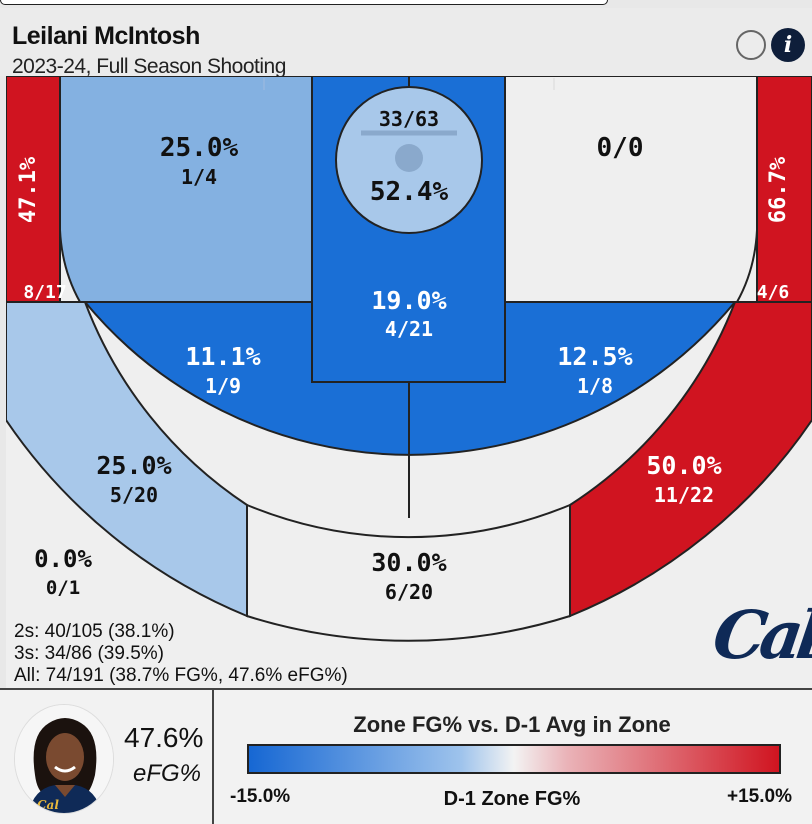 The image size is (812, 824). What do you see at coordinates (304, 2) in the screenshot?
I see `top-bar-edge` at bounding box center [304, 2].